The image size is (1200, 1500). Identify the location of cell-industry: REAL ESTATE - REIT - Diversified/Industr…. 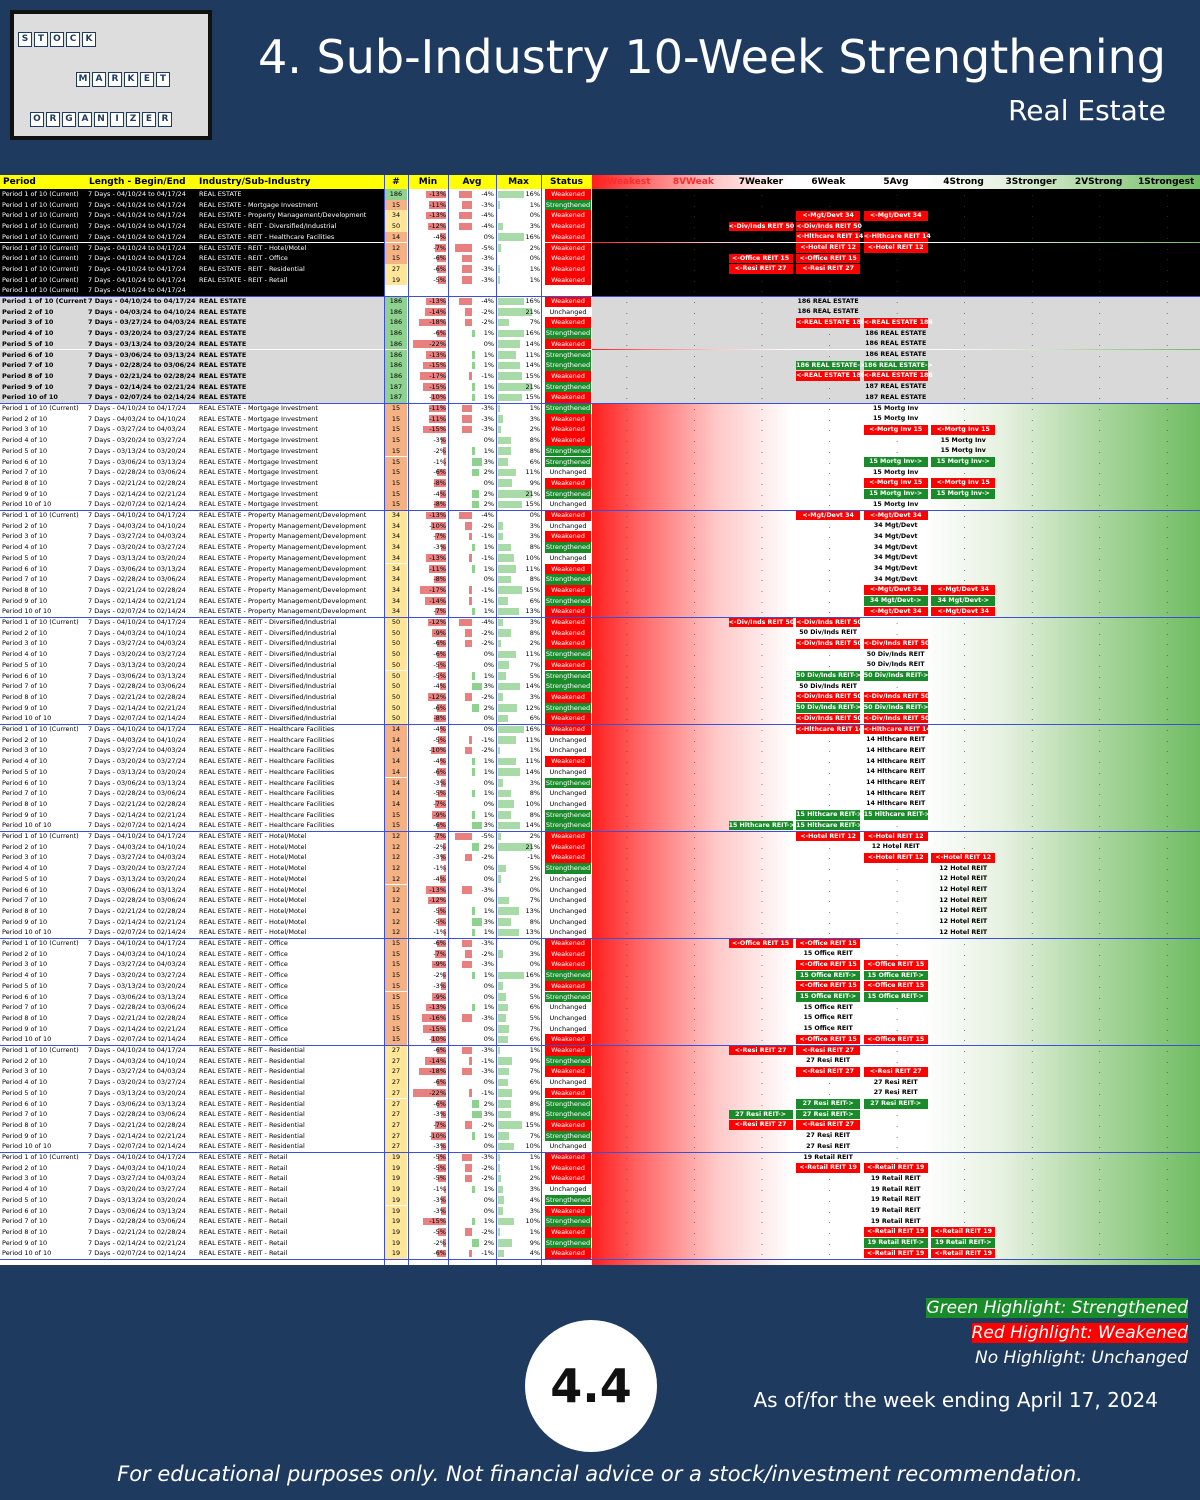
(268, 675).